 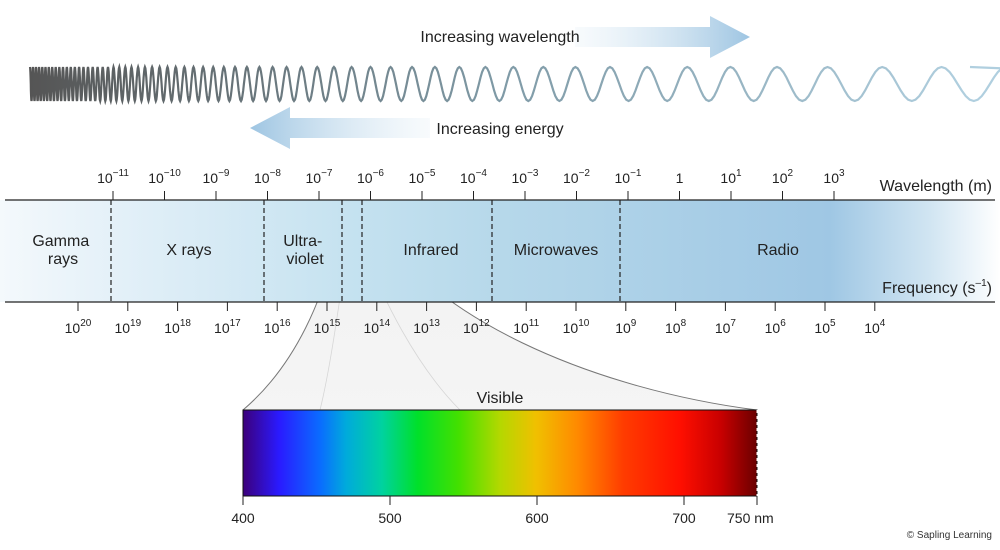 I want to click on frequency-tick-label: 10¹³, so click(x=426, y=327).